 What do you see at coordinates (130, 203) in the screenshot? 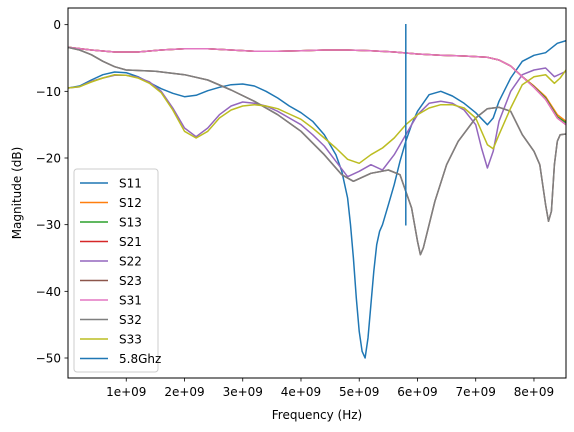
I see `legend-label: S12` at bounding box center [130, 203].